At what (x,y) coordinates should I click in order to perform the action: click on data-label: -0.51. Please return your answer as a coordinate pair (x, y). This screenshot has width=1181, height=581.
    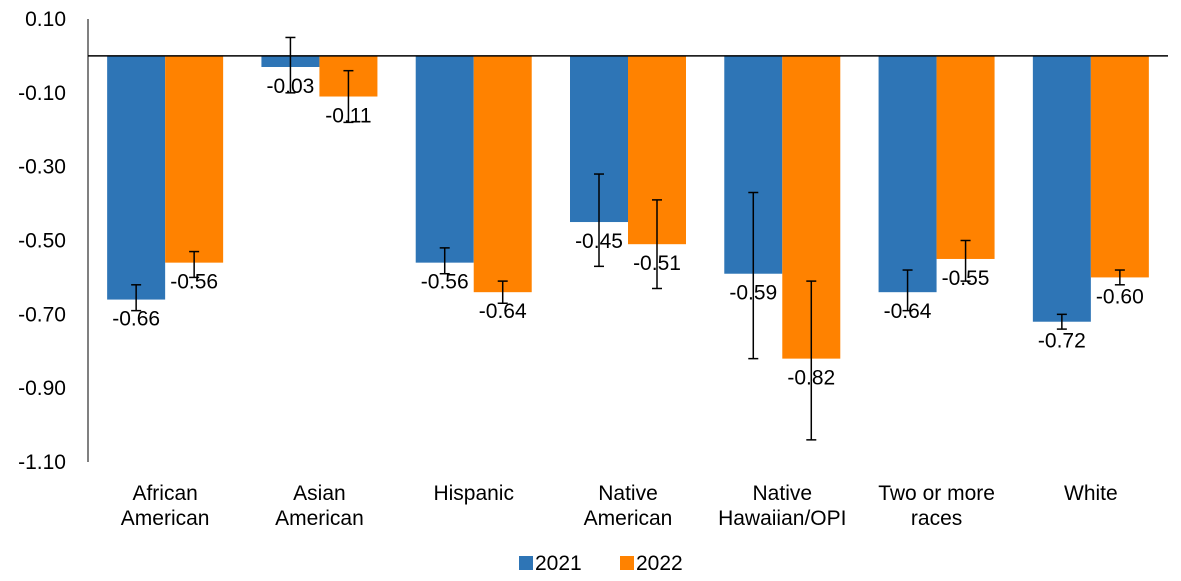
    Looking at the image, I should click on (657, 263).